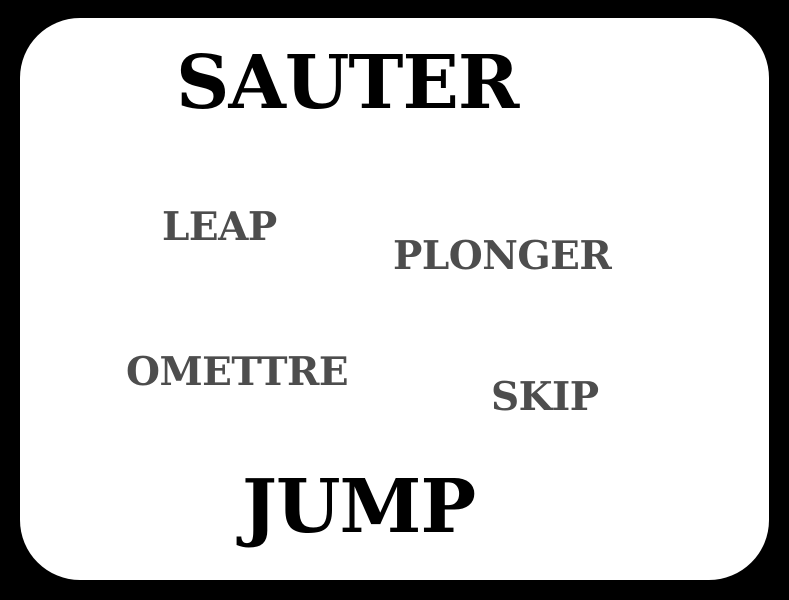 The image size is (789, 600). What do you see at coordinates (359, 507) in the screenshot?
I see `card-subtitle: JUMP` at bounding box center [359, 507].